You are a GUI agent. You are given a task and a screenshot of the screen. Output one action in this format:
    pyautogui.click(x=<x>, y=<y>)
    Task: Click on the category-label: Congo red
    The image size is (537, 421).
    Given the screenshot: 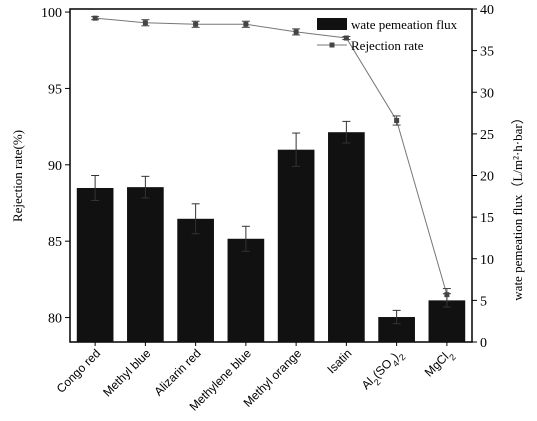 What is the action you would take?
    pyautogui.click(x=79, y=371)
    